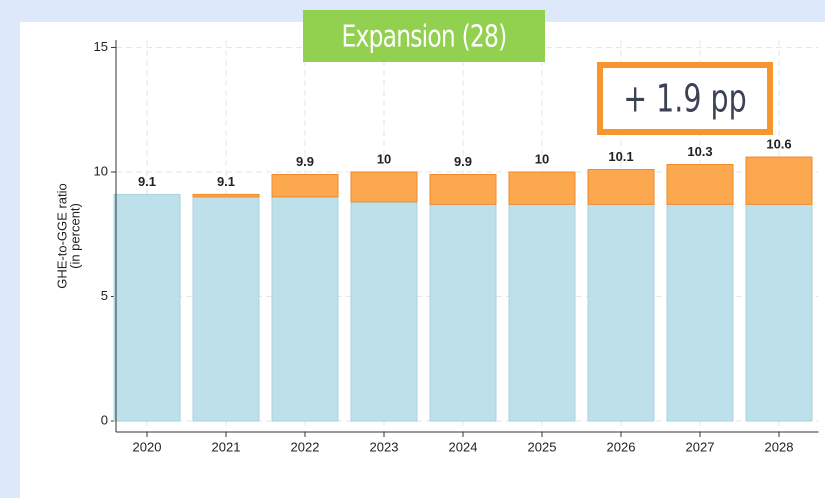  Describe the element at coordinates (101, 170) in the screenshot. I see `y-tick-label: 10` at that location.